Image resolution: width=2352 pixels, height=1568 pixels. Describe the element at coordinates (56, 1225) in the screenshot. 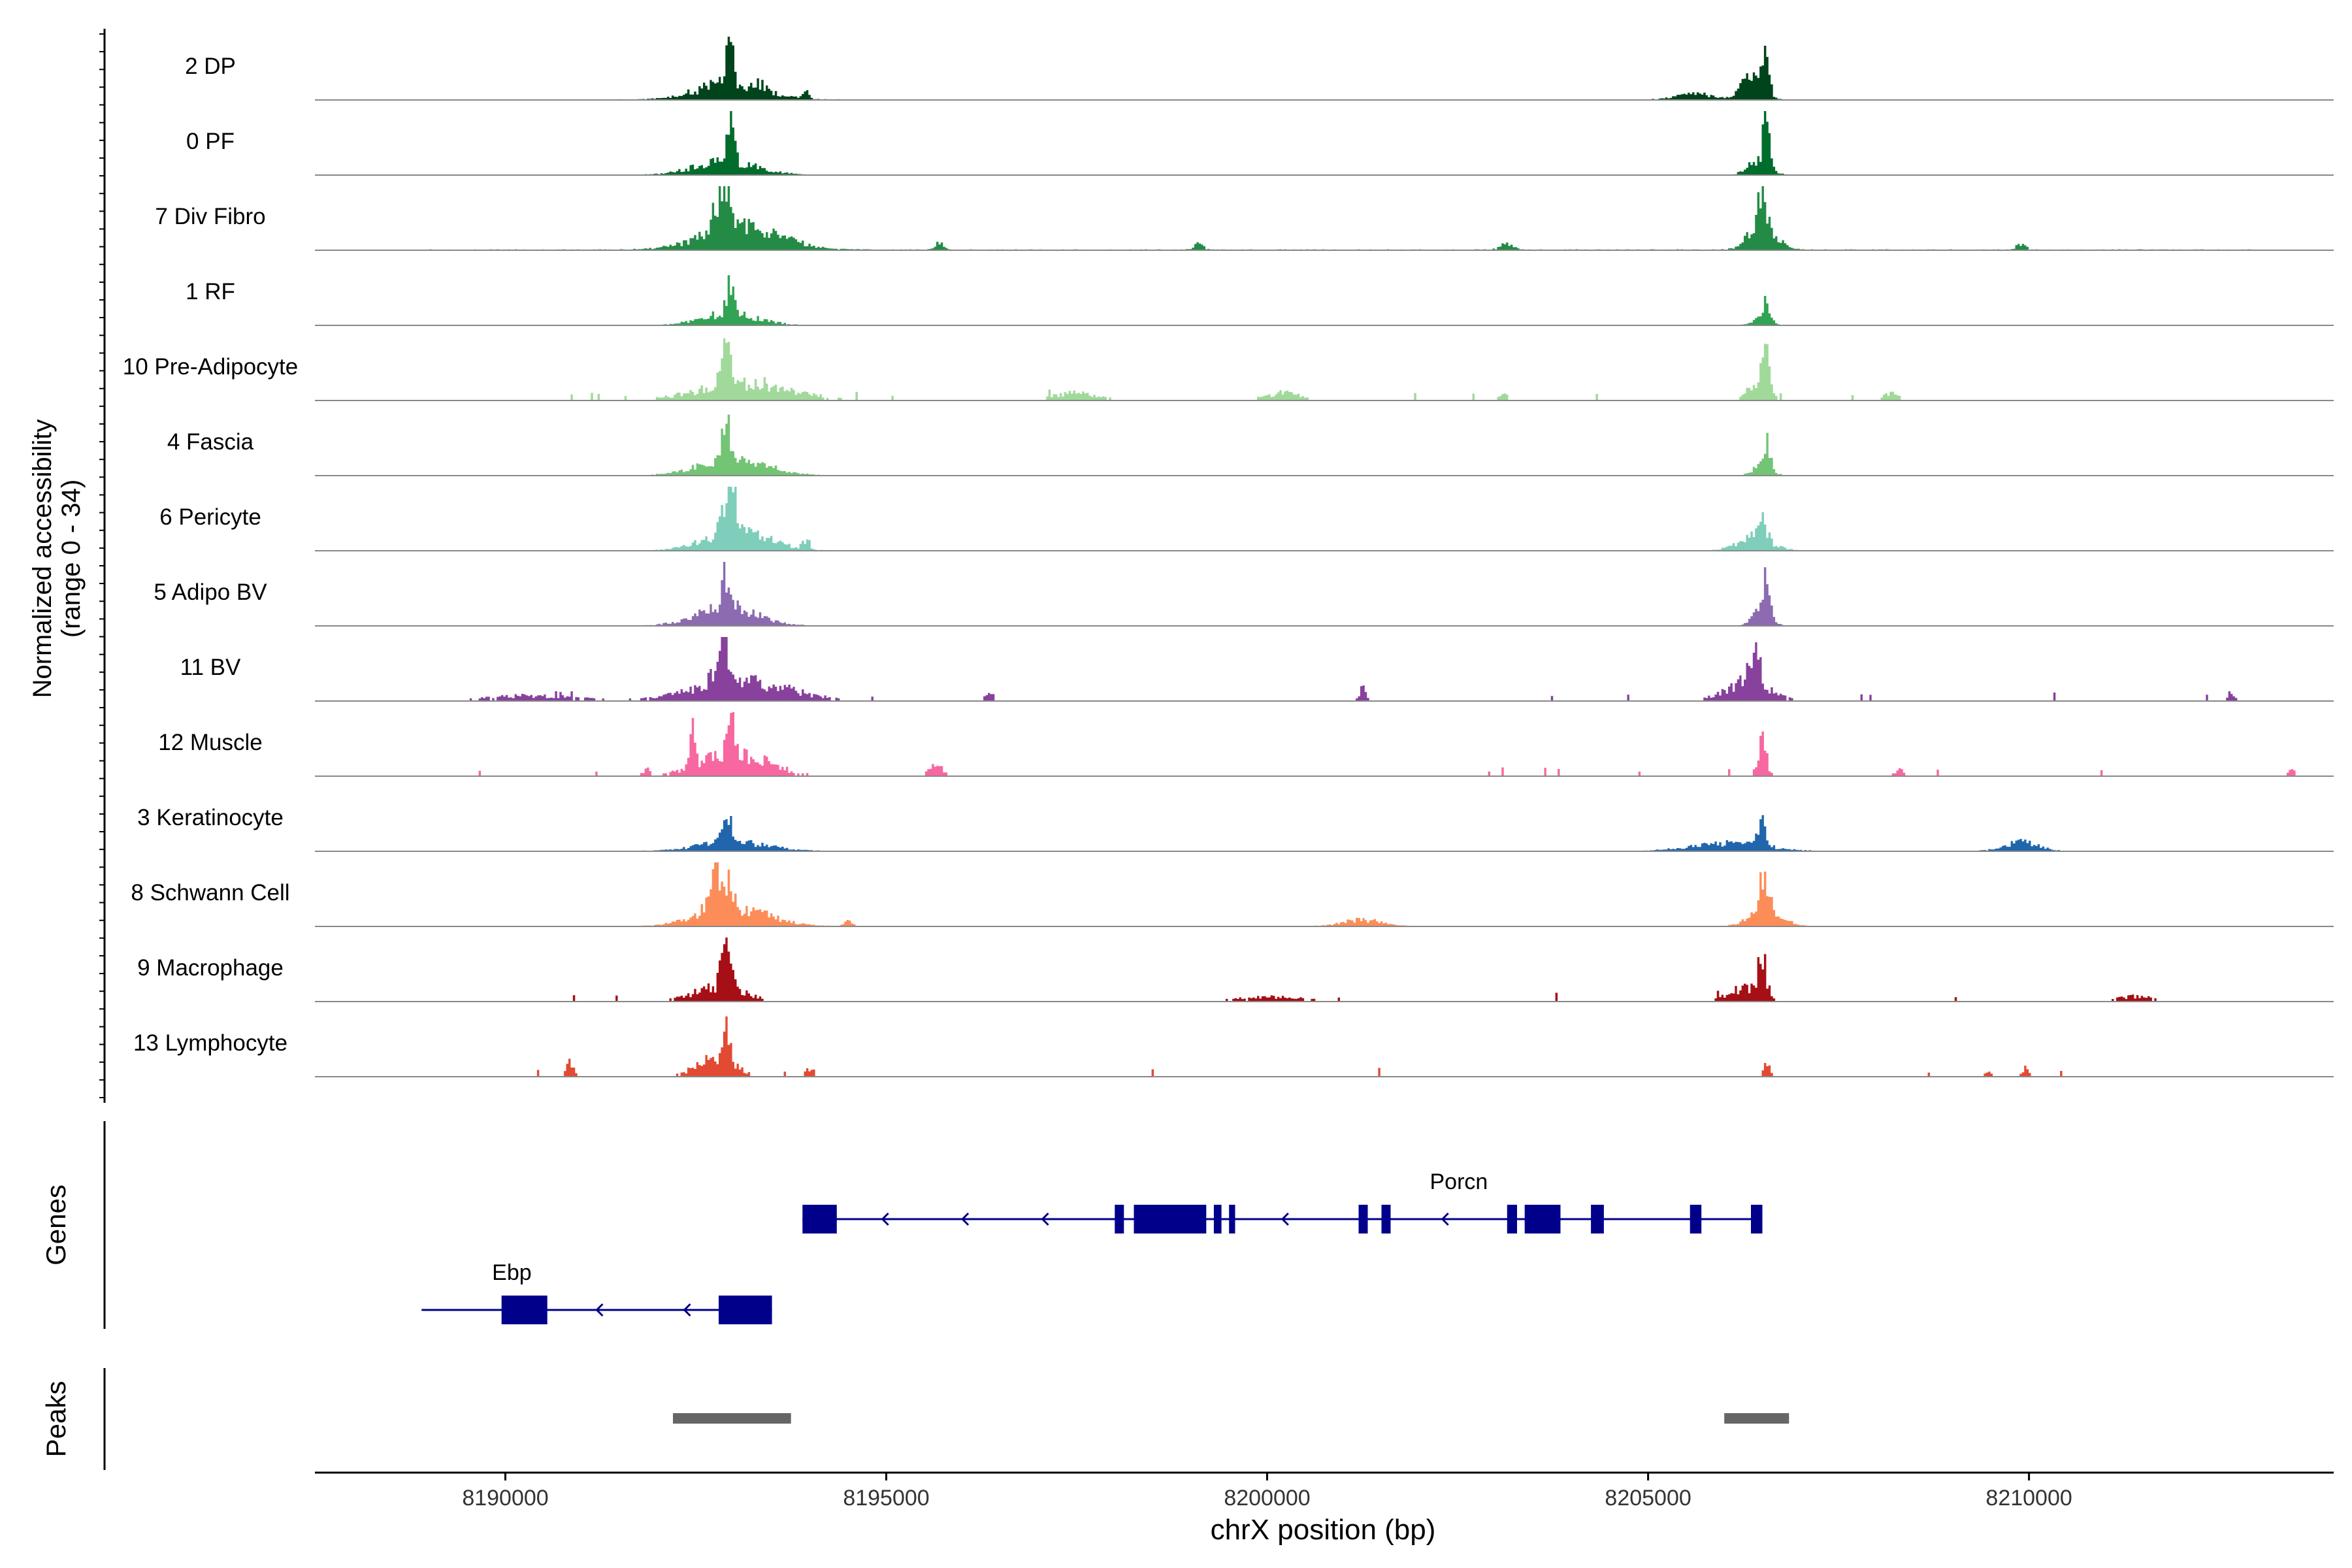

I see `genes-panel-label: Genes` at that location.